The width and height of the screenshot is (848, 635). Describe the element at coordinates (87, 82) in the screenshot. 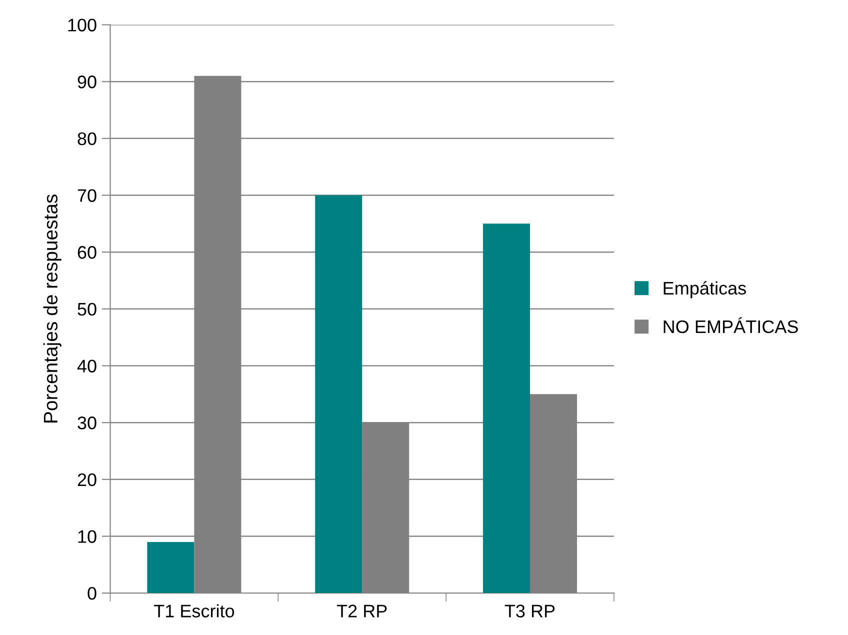

I see `y-tick-label: 90` at that location.